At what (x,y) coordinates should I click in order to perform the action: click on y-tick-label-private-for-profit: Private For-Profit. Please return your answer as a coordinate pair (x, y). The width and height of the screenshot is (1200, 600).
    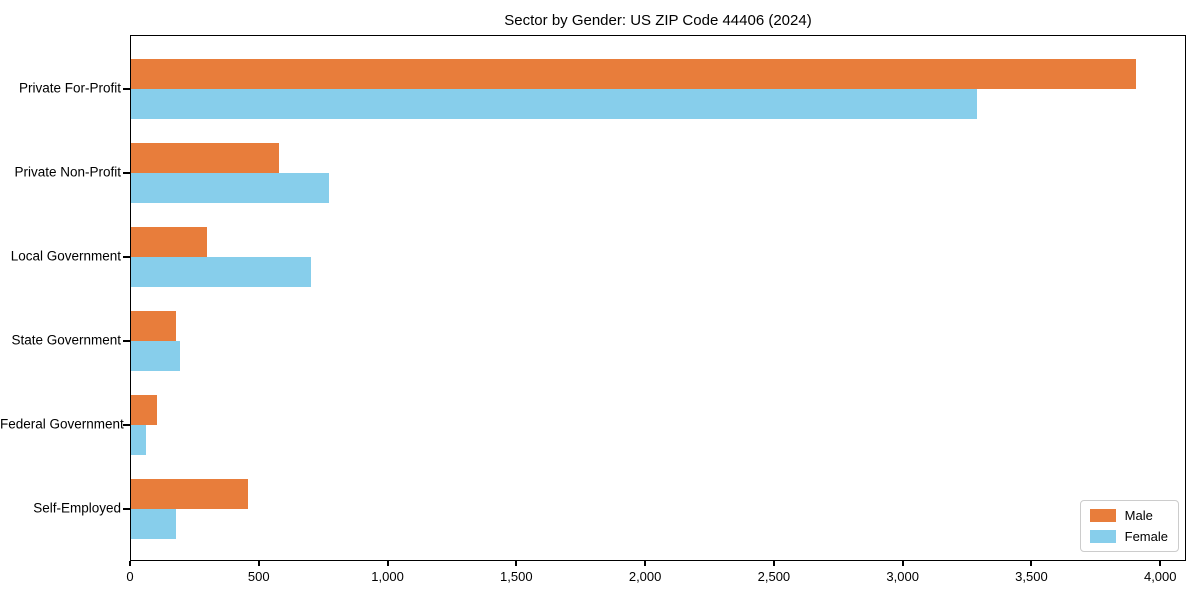
    Looking at the image, I should click on (69, 88).